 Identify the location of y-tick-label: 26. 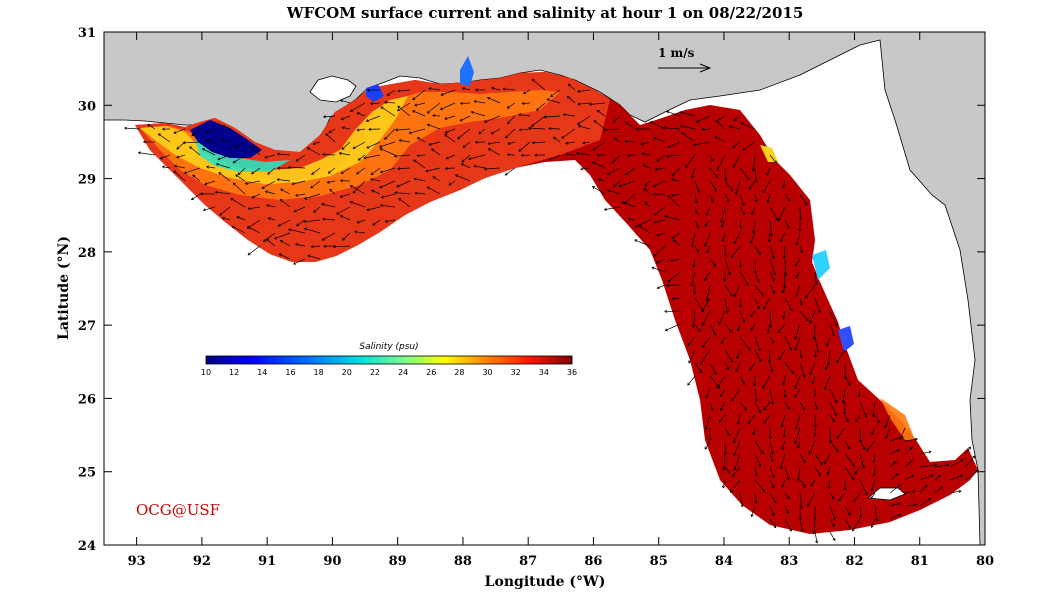
(87, 399).